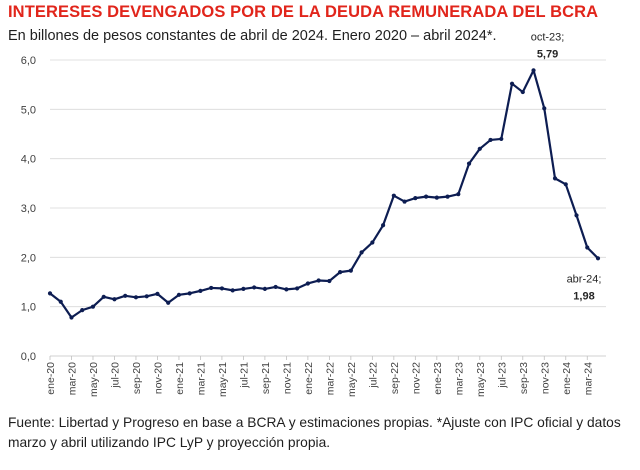 This screenshot has width=640, height=470. Describe the element at coordinates (395, 378) in the screenshot. I see `x-tick-label: sep-22` at that location.